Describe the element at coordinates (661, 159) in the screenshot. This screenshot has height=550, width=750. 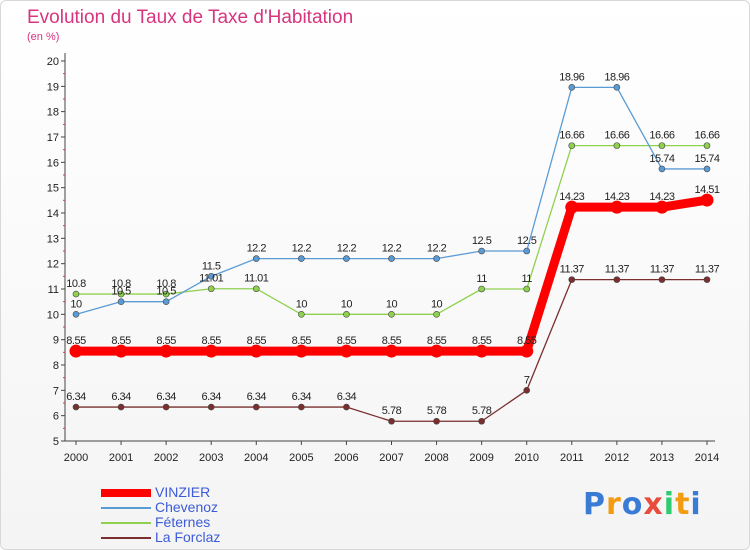
I see `data-label: 15.74` at that location.